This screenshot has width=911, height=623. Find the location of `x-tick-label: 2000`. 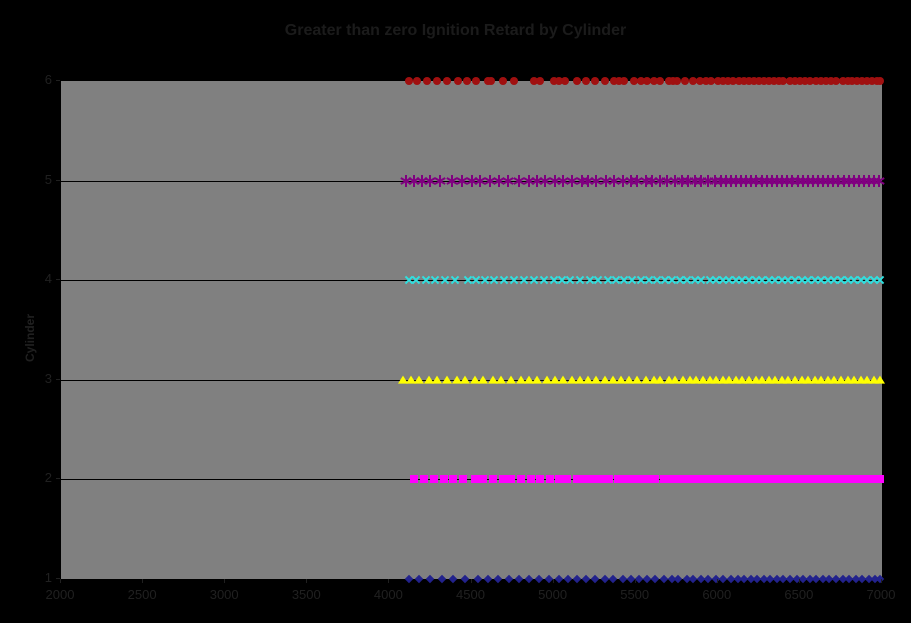

x-tick-label: 2000 is located at coordinates (60, 594).